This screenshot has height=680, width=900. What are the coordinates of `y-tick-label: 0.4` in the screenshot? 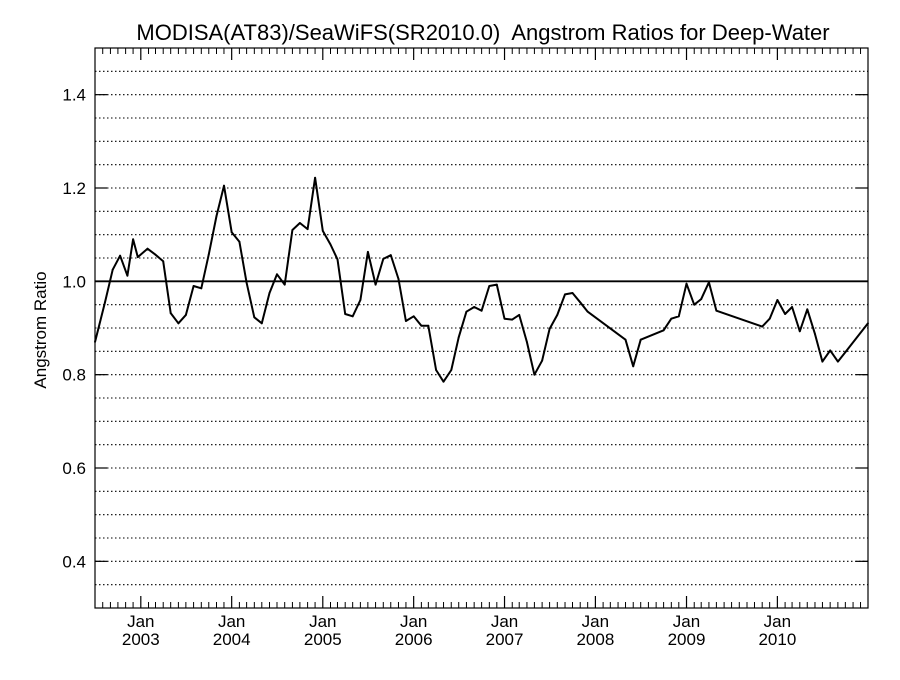 It's located at (74, 561).